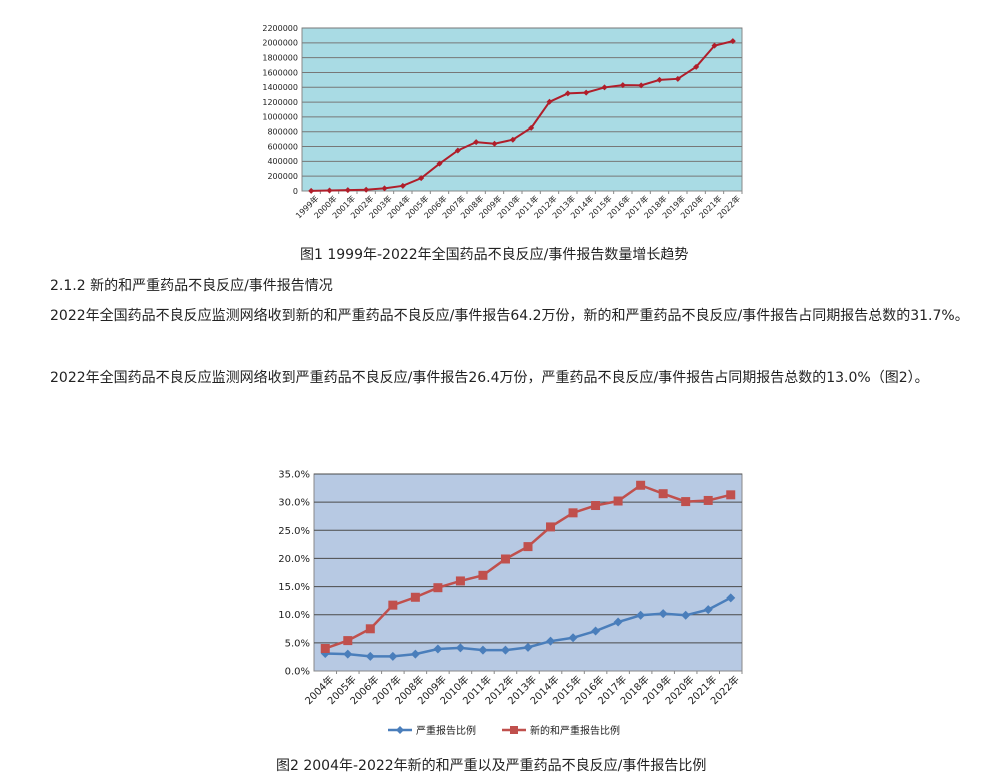 The width and height of the screenshot is (1008, 782). Describe the element at coordinates (280, 28) in the screenshot. I see `y-tick-label: 2200000` at that location.